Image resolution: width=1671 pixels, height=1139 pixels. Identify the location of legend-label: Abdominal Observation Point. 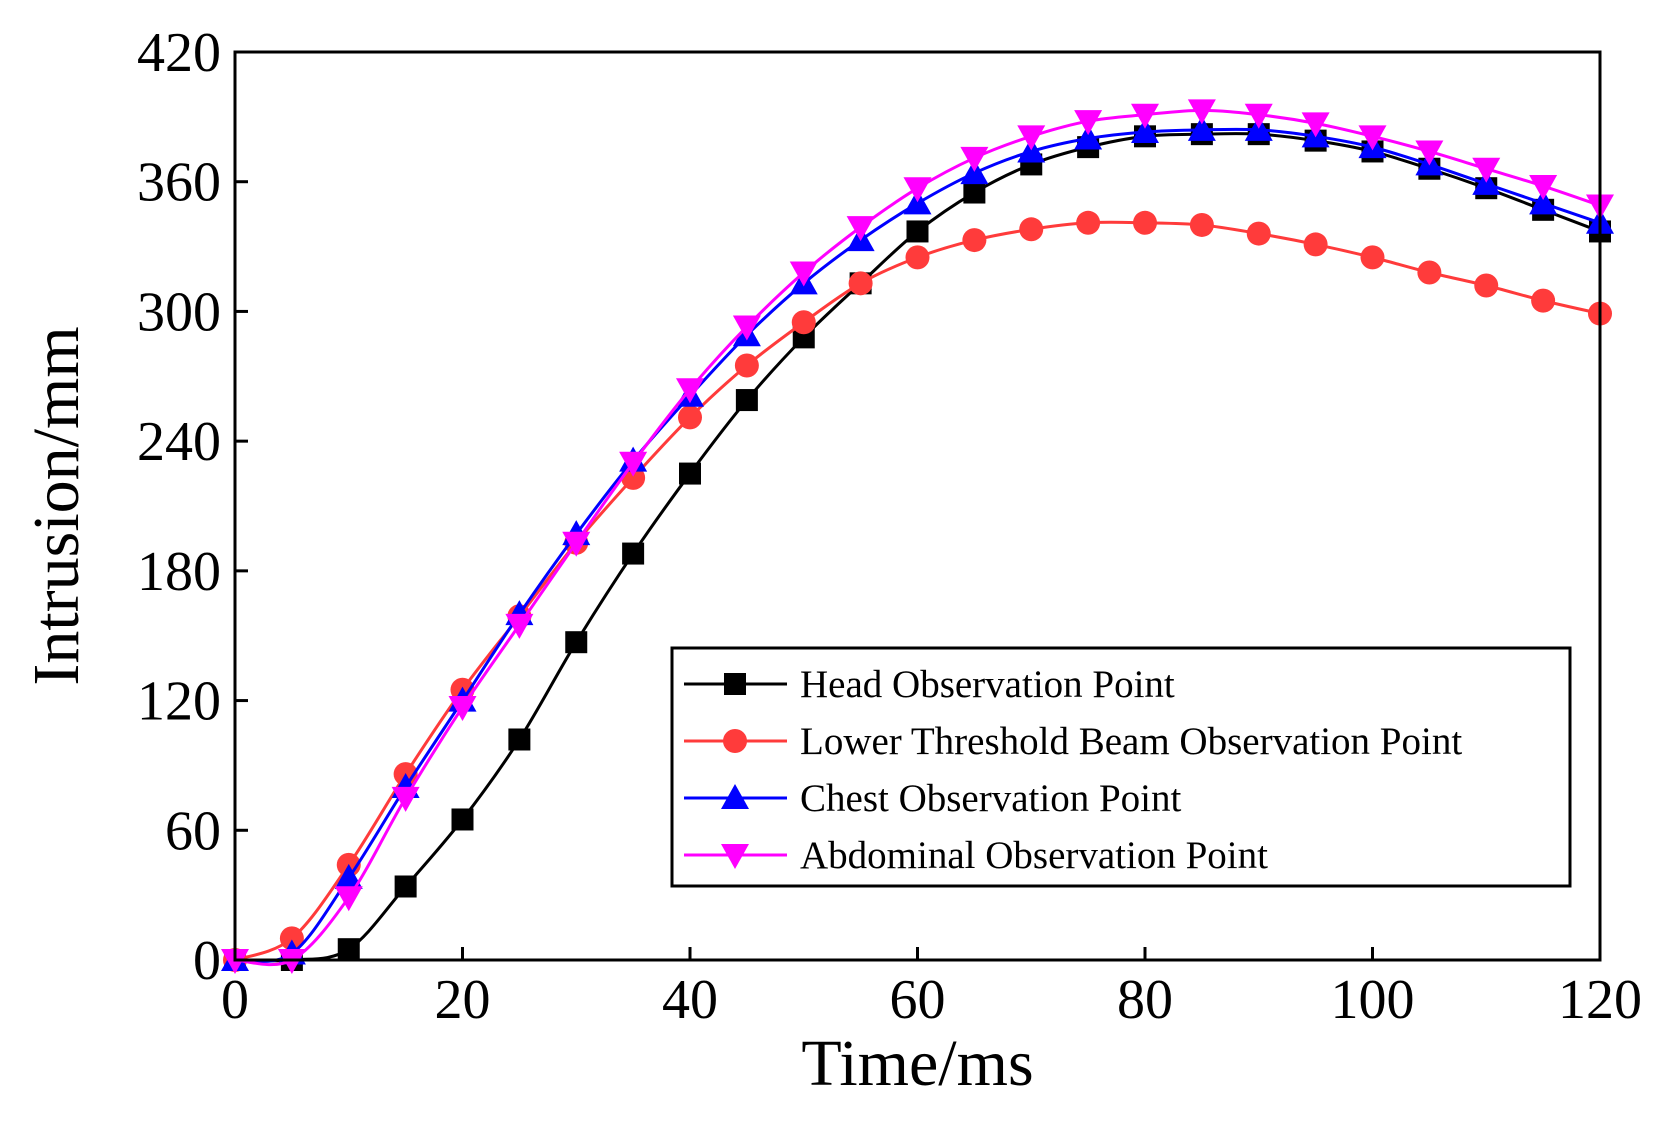
(1034, 855).